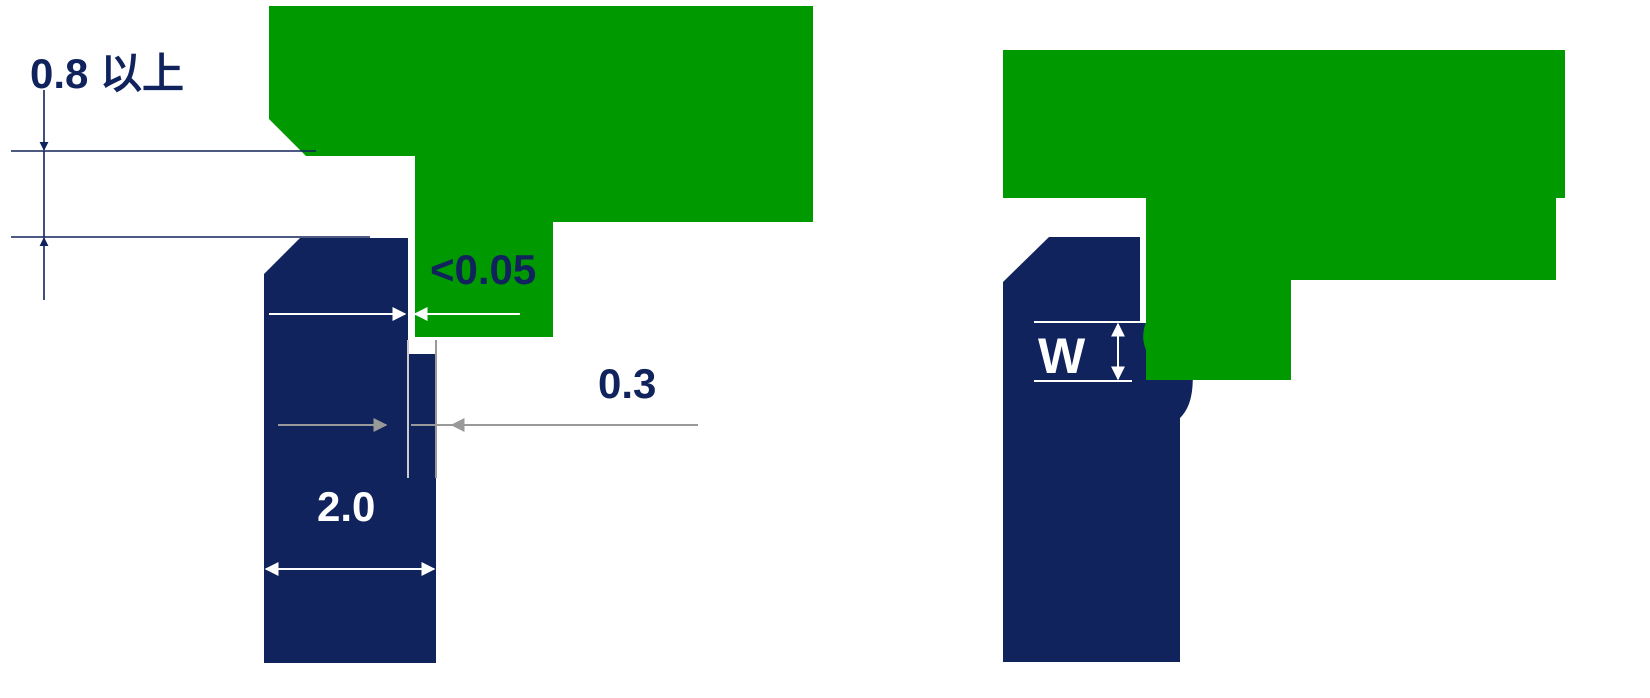  What do you see at coordinates (1166, 348) in the screenshot?
I see `right-green-bulge` at bounding box center [1166, 348].